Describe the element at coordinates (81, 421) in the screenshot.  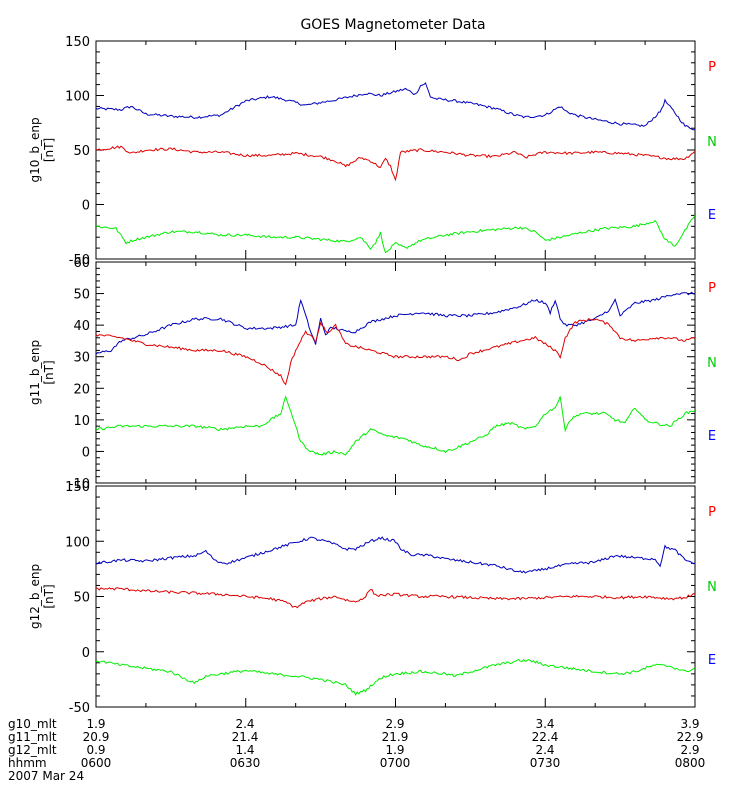
I see `y-tick-label: 10` at that location.